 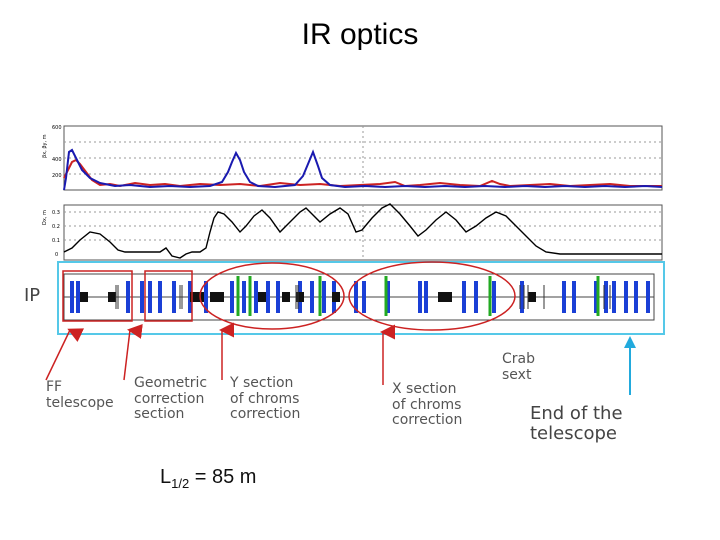 What do you see at coordinates (168, 296) in the screenshot?
I see `geometric-correction-box` at bounding box center [168, 296].